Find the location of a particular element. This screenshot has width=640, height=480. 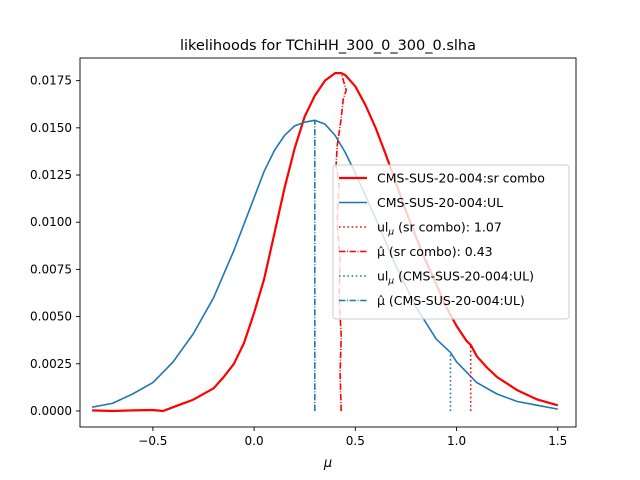

x-tick-label: −0.5 is located at coordinates (152, 441).